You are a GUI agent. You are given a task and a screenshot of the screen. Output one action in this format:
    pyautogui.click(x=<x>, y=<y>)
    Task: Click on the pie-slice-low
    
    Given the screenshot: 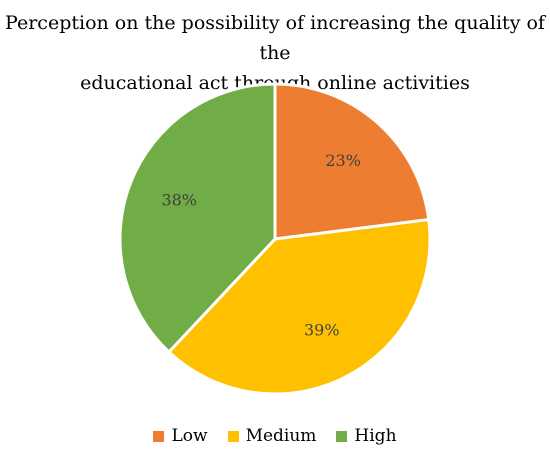 What is the action you would take?
    pyautogui.click(x=352, y=161)
    